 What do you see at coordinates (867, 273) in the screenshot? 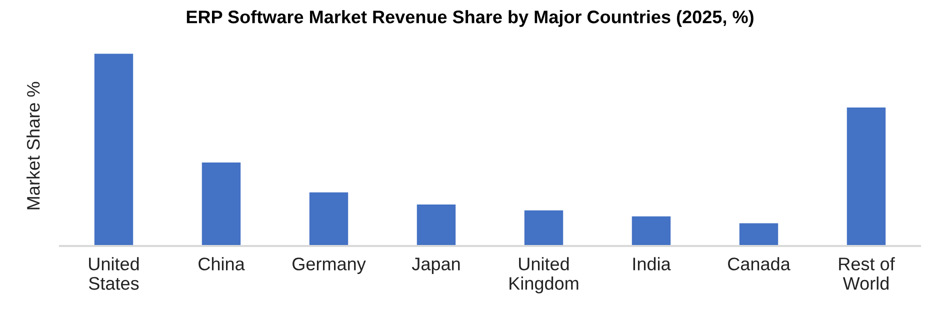
I see `x-tick-label: Rest of World` at bounding box center [867, 273].